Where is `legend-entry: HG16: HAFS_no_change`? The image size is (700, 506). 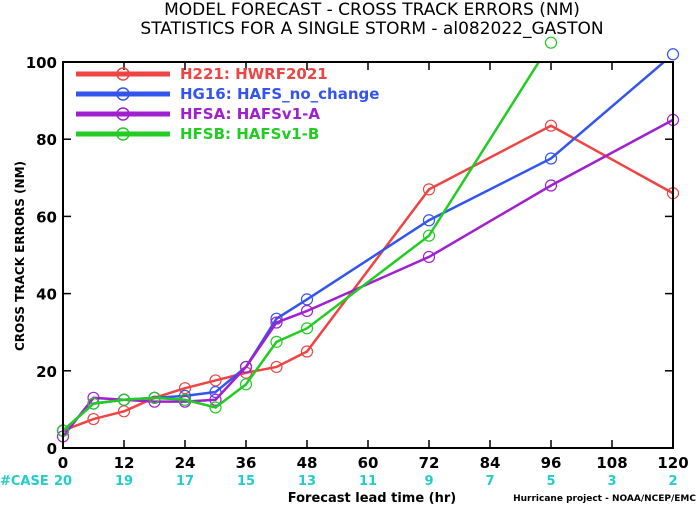
legend-entry: HG16: HAFS_no_change is located at coordinates (279, 94).